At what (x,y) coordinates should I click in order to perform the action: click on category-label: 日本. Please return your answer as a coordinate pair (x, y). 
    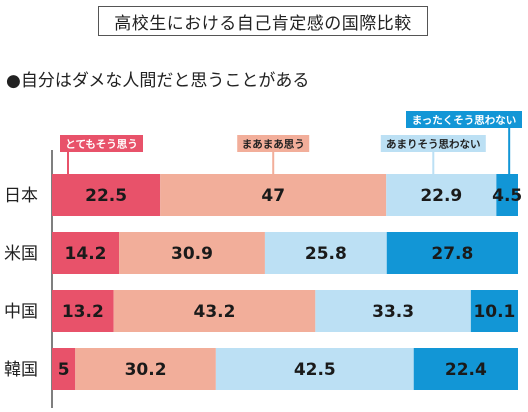
    Looking at the image, I should click on (21, 196).